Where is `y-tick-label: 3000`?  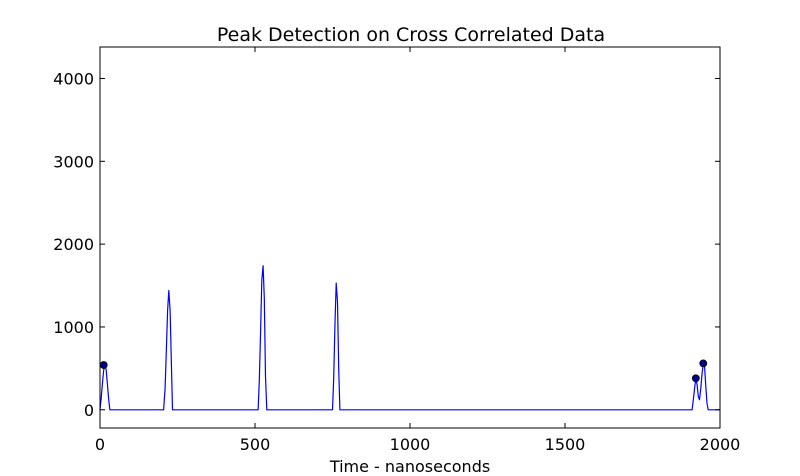
y-tick-label: 3000 is located at coordinates (73, 161).